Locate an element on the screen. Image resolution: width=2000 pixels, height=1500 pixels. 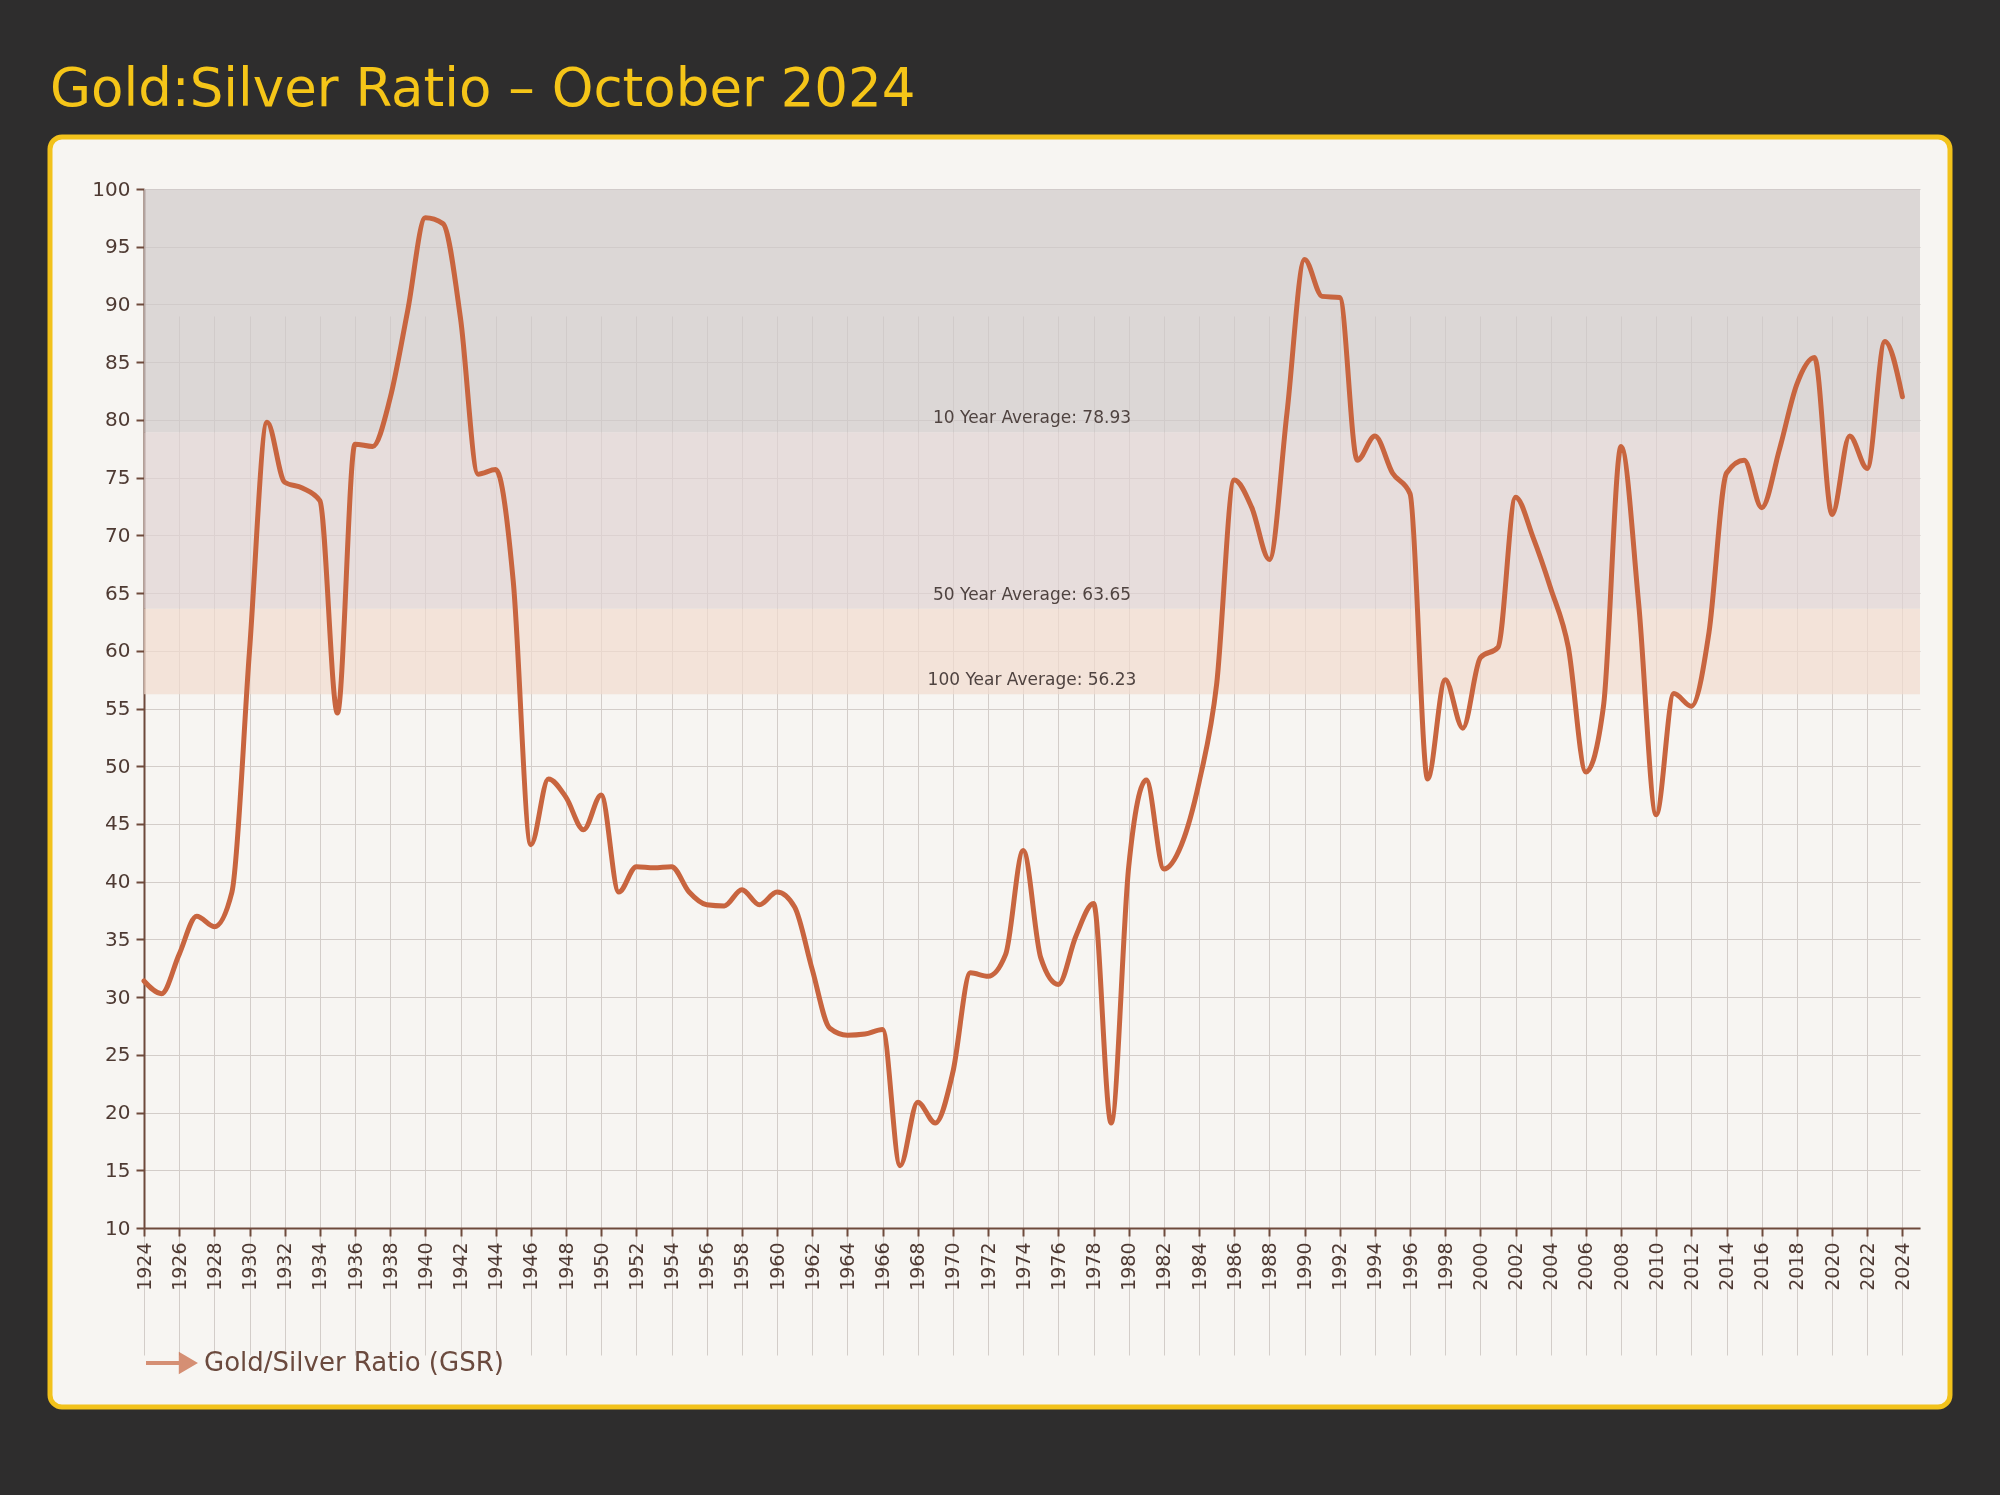
x-tick-label: 2022 is located at coordinates (1866, 1266).